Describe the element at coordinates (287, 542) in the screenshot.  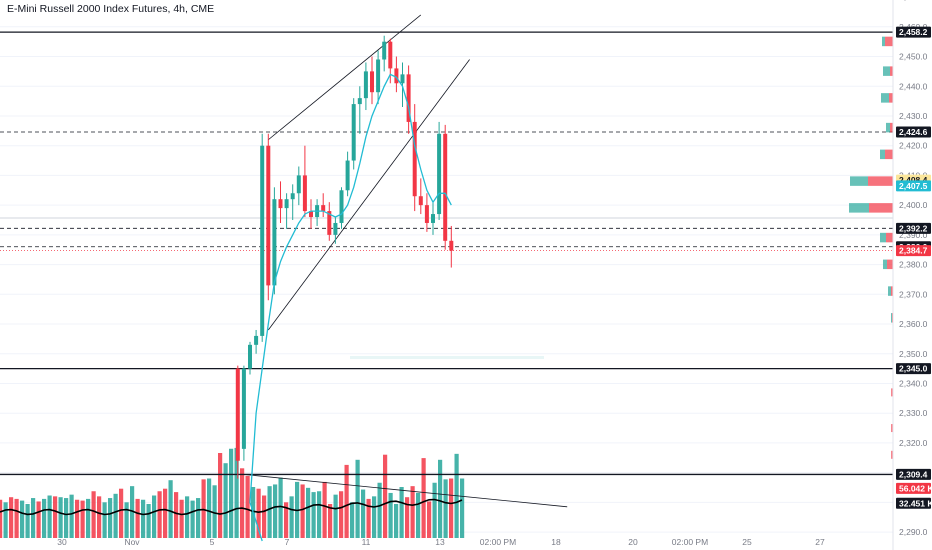
I see `time-tick-label: 7` at that location.